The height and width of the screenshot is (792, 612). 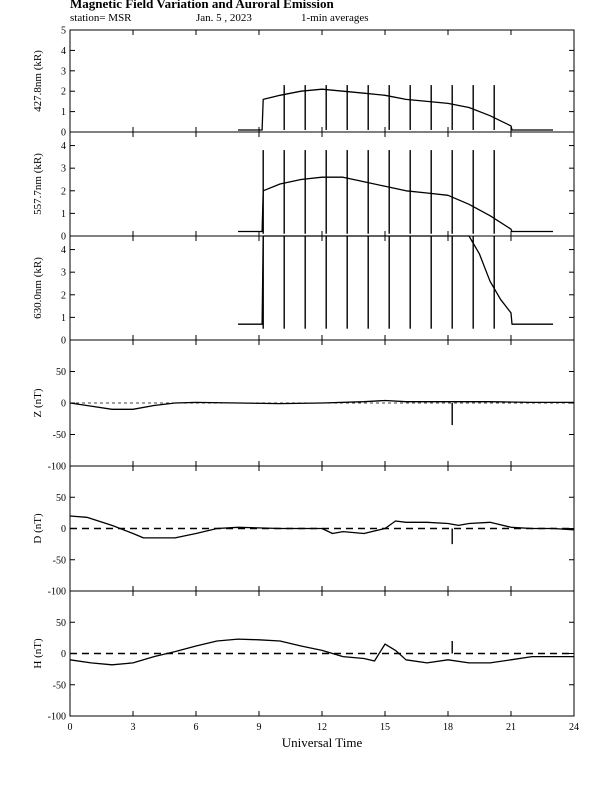 What do you see at coordinates (395, 204) in the screenshot?
I see `panel-2-series-line` at bounding box center [395, 204].